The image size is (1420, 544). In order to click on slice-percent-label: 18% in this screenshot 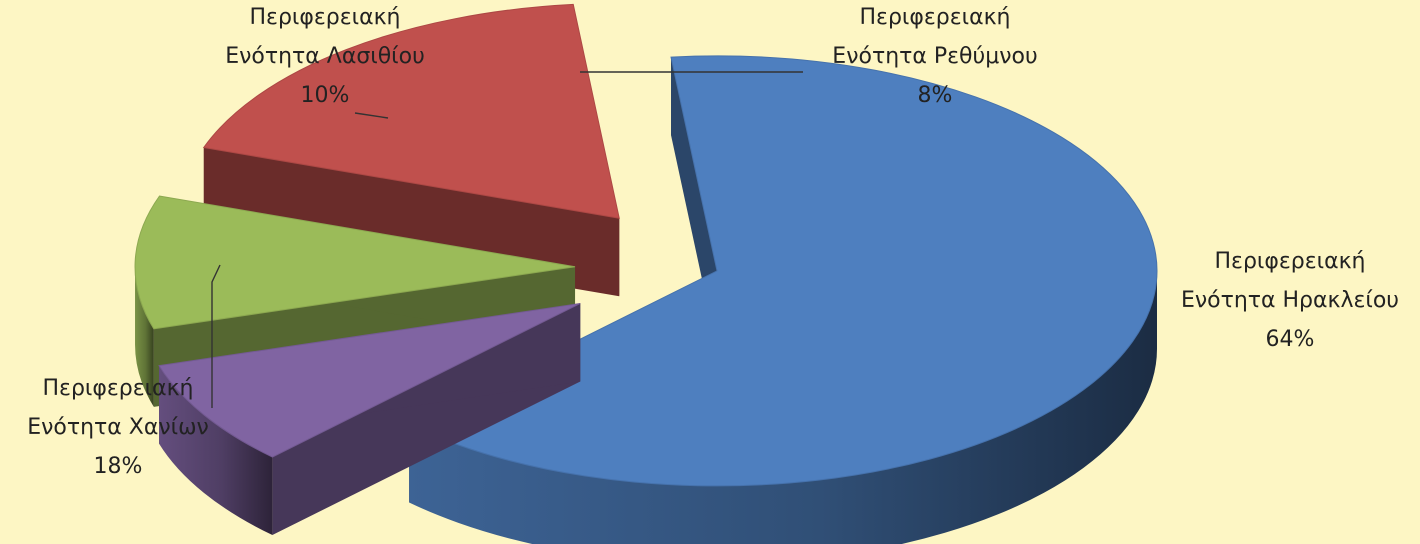, I will do `click(118, 466)`.